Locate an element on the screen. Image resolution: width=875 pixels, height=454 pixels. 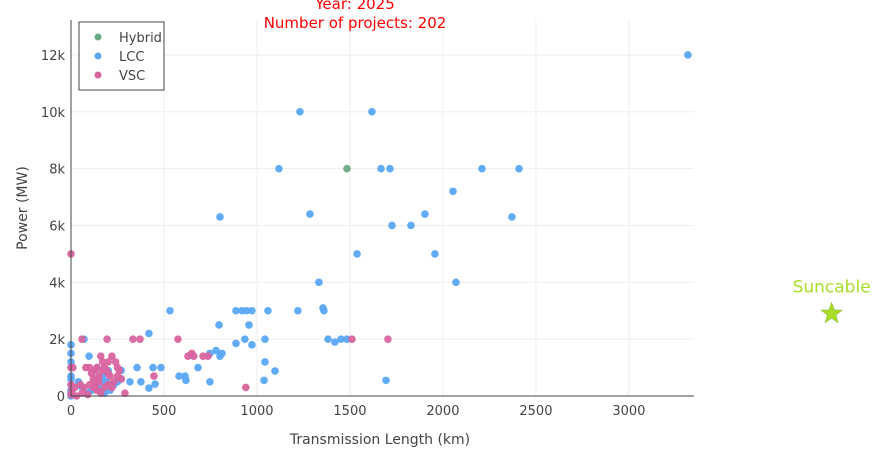
legend-lcc-marker is located at coordinates (98, 56).